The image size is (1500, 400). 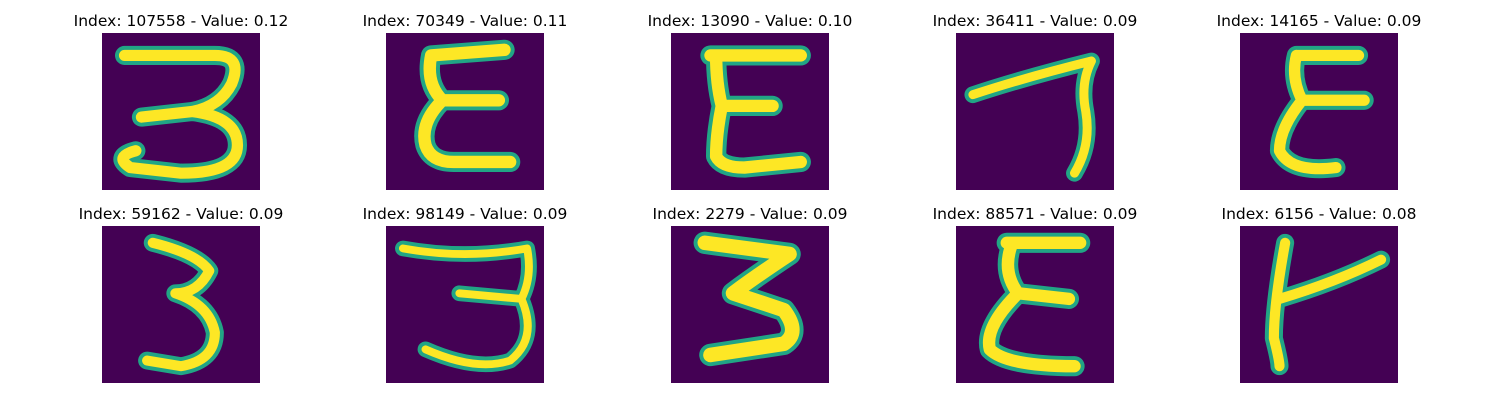 I want to click on panel-title: Index: 13090 - Value: 0.10, so click(x=750, y=21).